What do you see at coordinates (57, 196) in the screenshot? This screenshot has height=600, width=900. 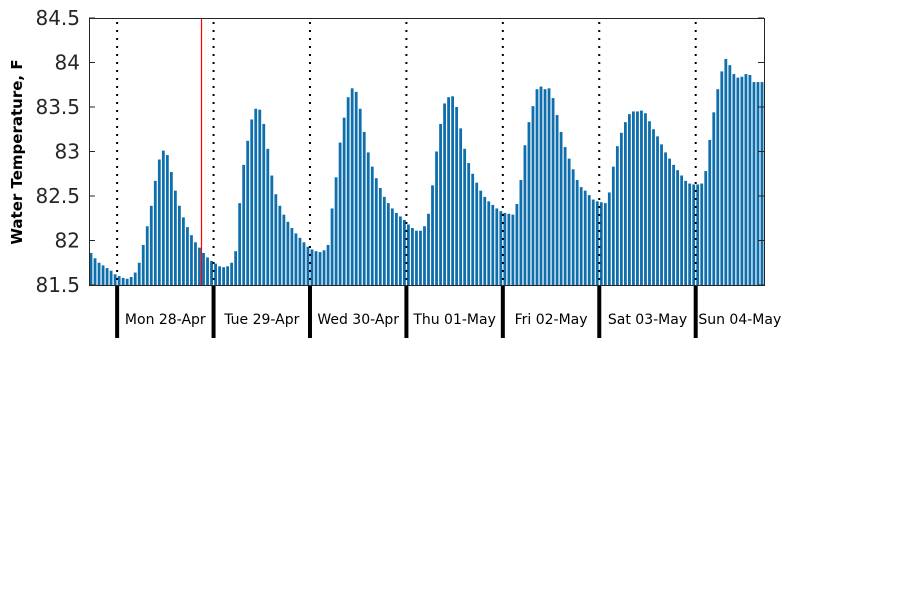 I see `y-tick-label: 82.5` at bounding box center [57, 196].